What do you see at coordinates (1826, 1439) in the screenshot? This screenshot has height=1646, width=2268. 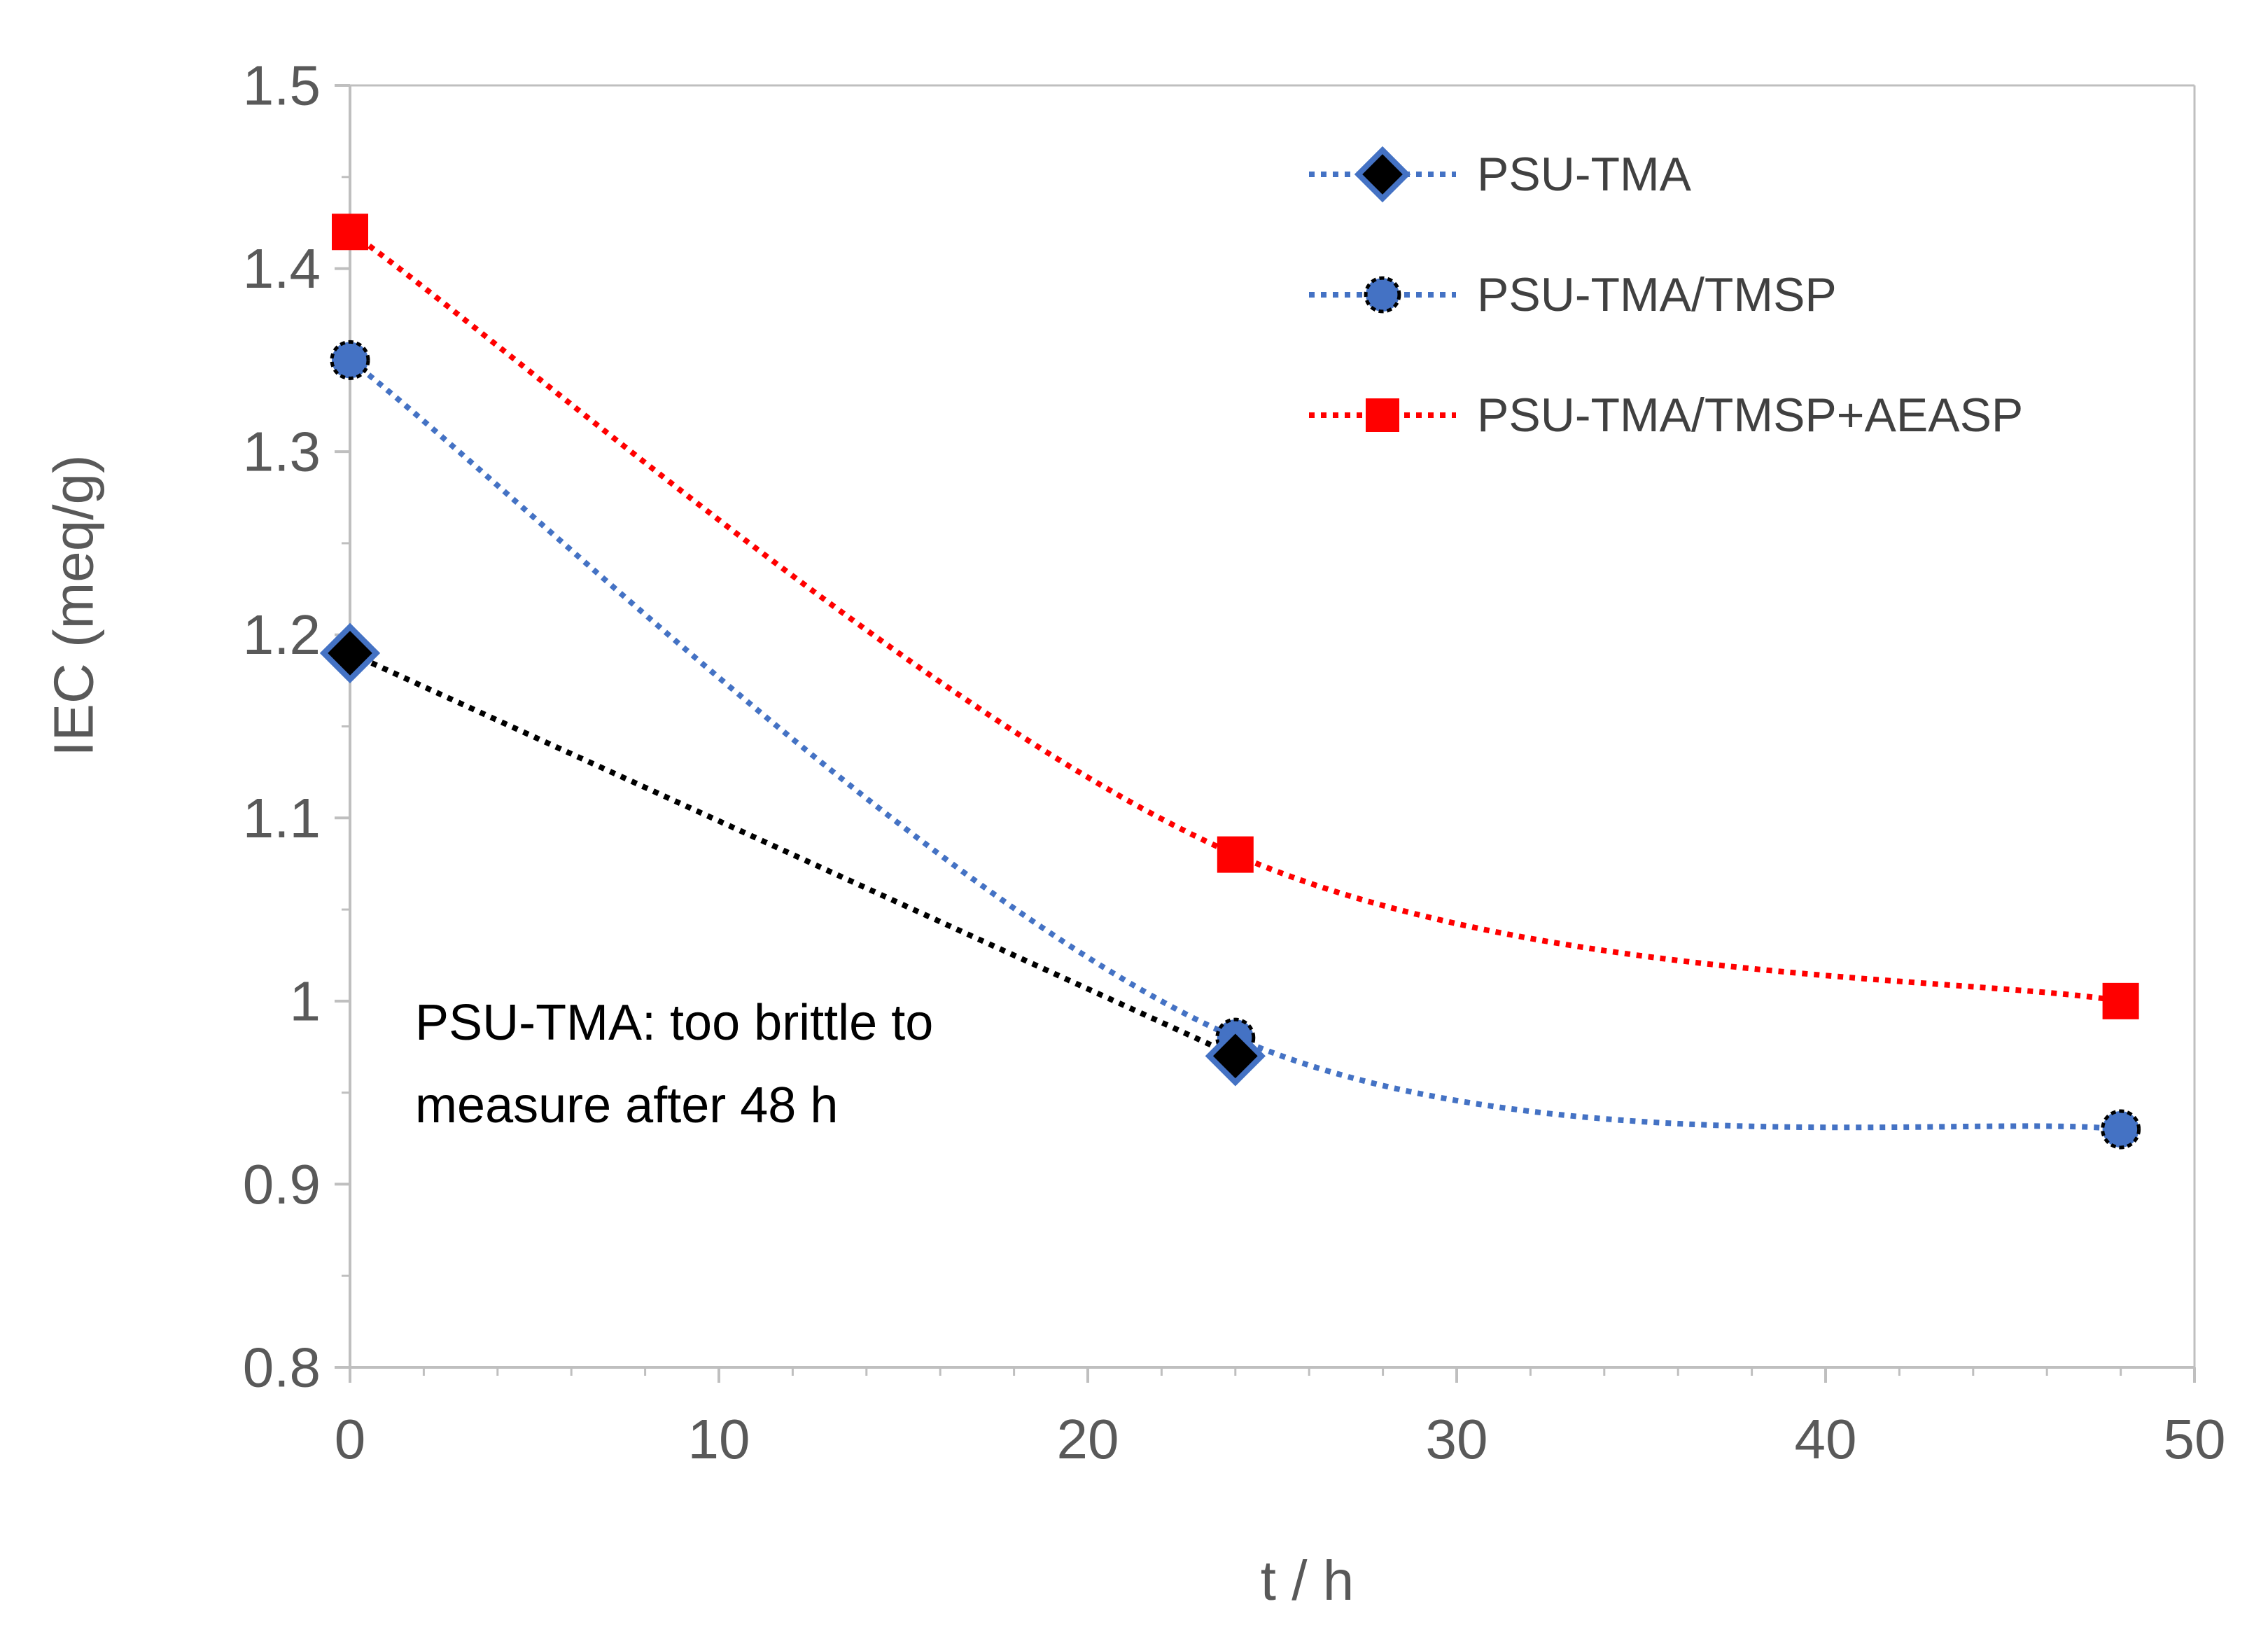 I see `x-tick-label: 40` at bounding box center [1826, 1439].